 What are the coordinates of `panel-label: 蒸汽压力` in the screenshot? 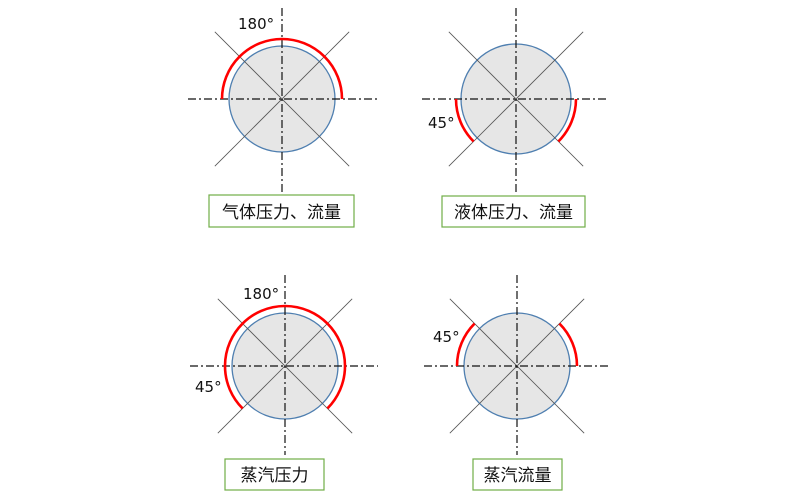 It's located at (275, 476).